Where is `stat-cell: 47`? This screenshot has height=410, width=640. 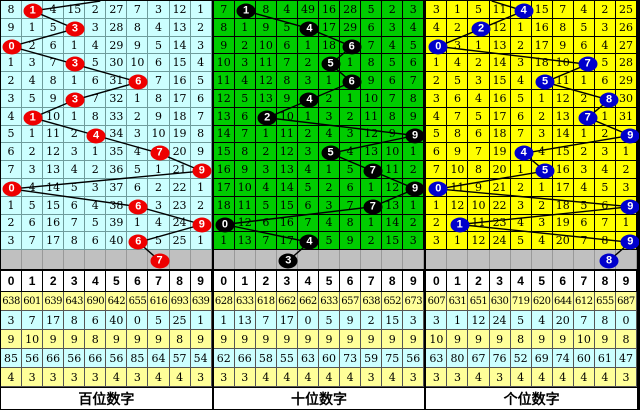
stat-cell: 47 is located at coordinates (626, 359).